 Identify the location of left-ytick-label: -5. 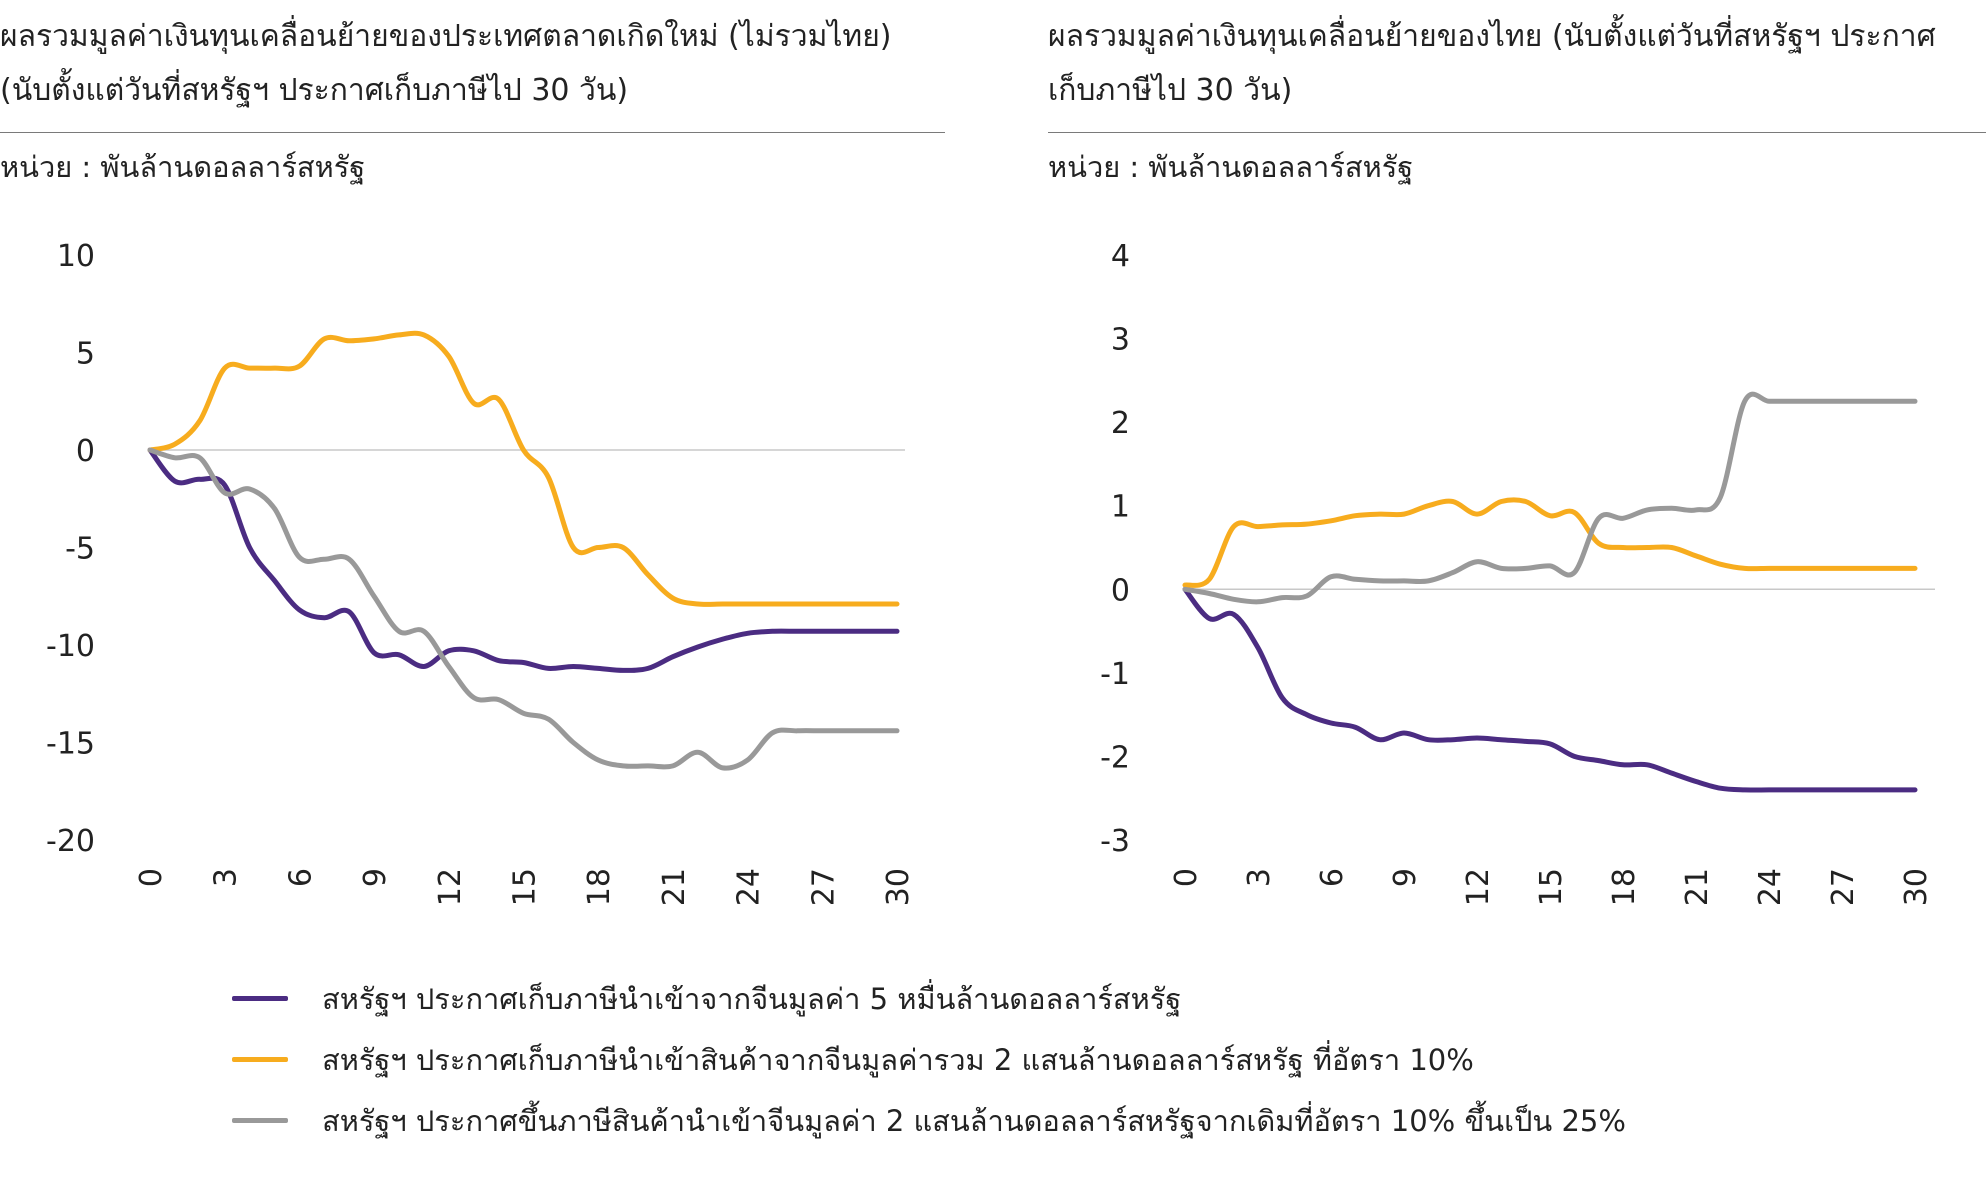
(80, 549).